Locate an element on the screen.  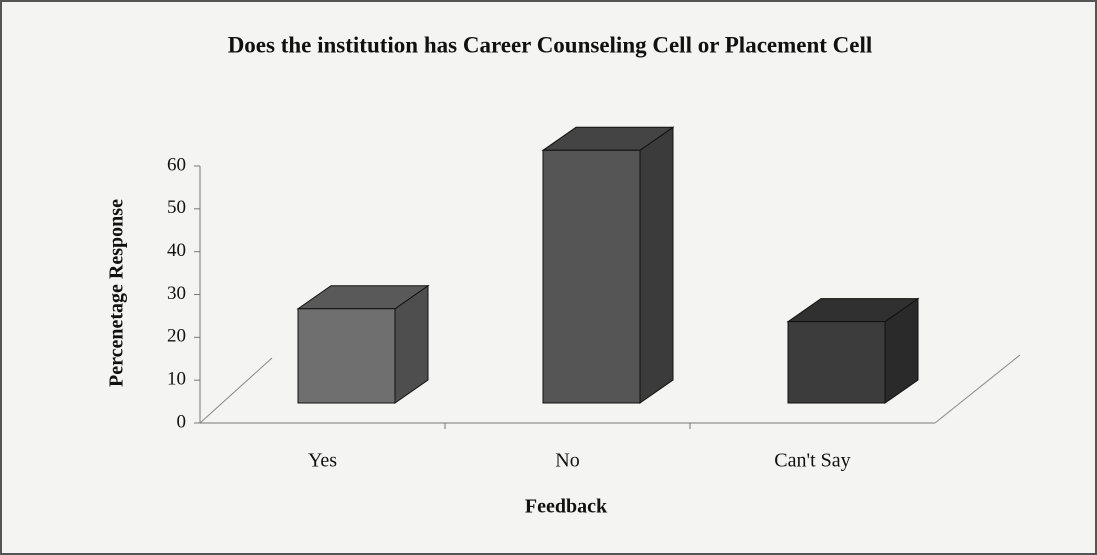
x-tick-label: Yes is located at coordinates (322, 461).